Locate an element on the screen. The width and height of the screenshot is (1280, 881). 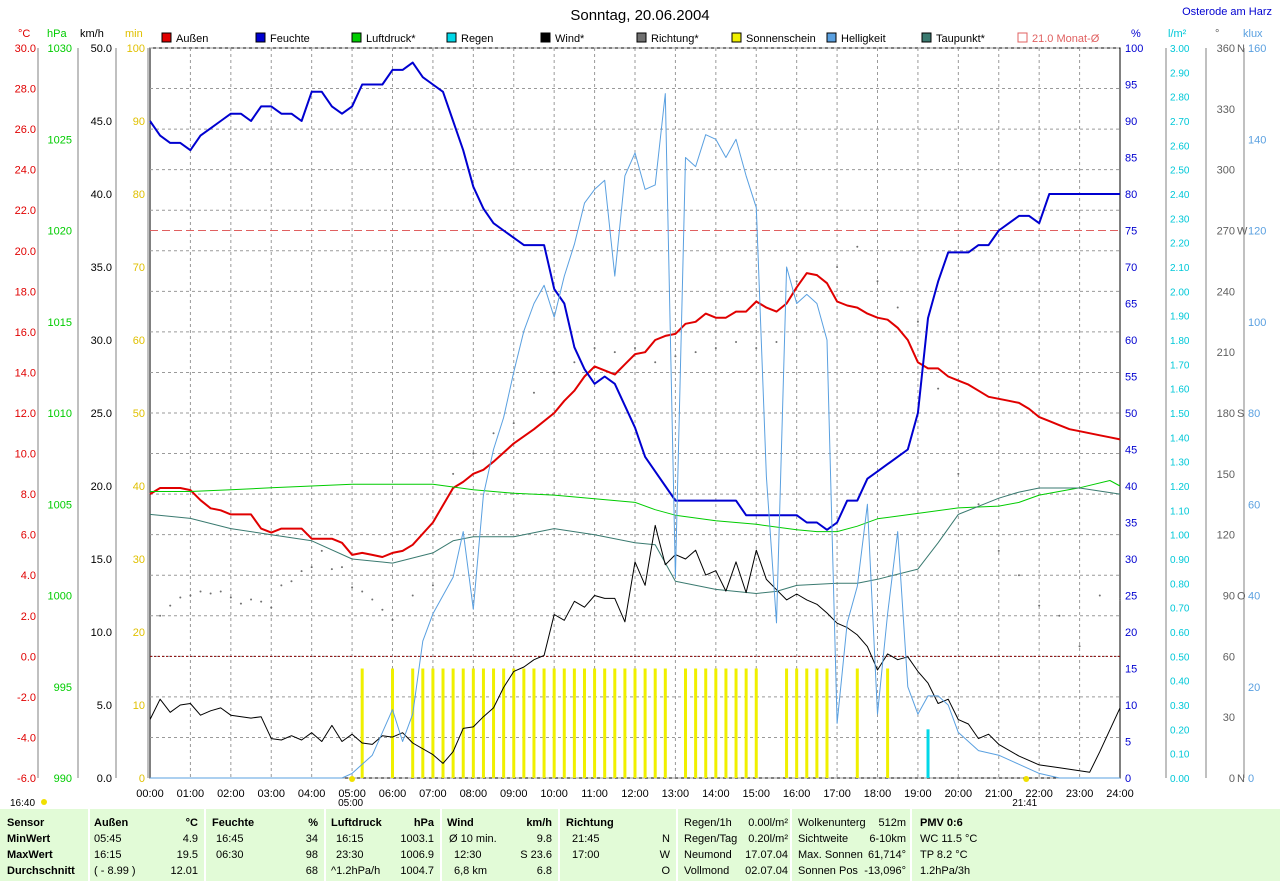
sunrise-marker is located at coordinates (352, 779).